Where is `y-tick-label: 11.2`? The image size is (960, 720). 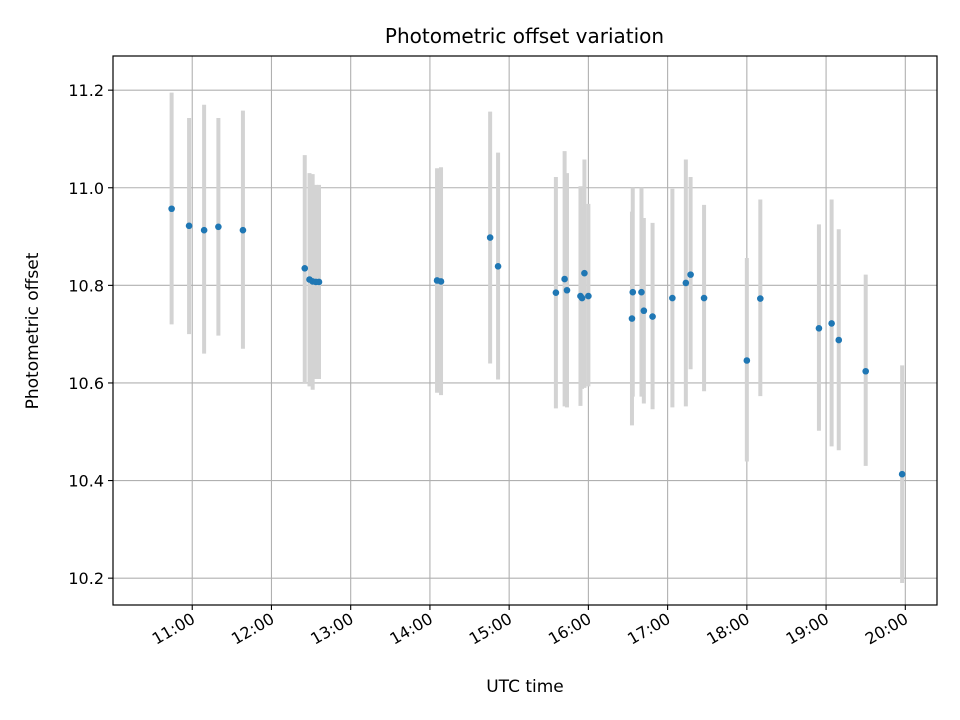
y-tick-label: 11.2 is located at coordinates (86, 90).